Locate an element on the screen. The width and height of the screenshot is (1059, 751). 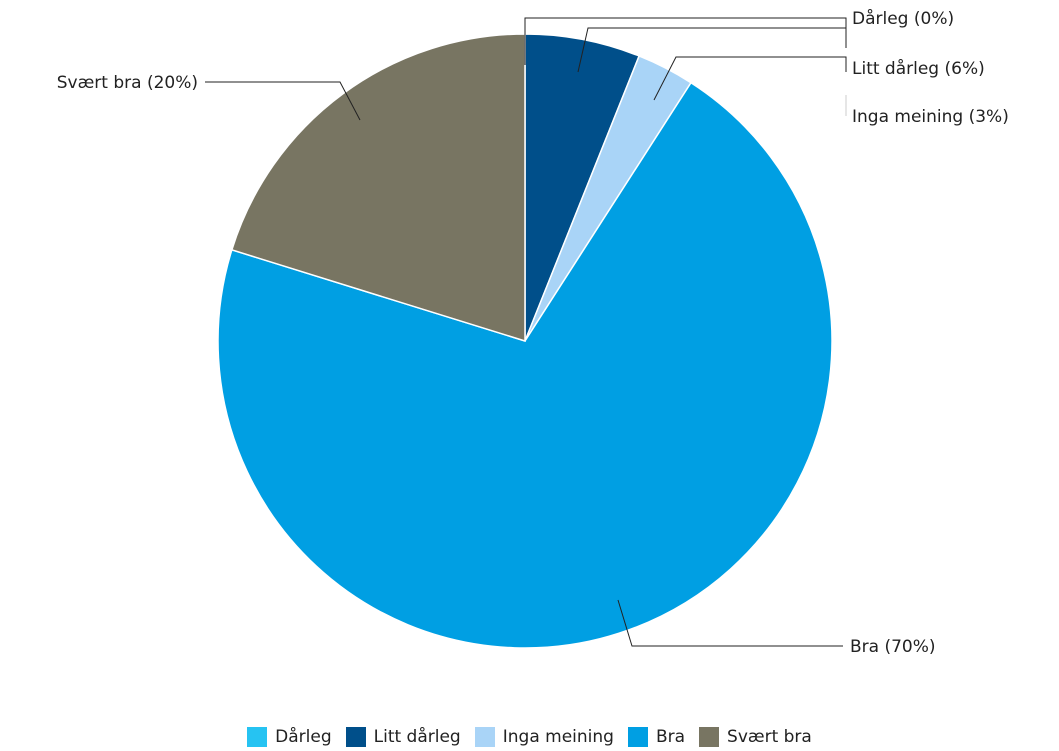
leader-line-bra is located at coordinates (730, 623).